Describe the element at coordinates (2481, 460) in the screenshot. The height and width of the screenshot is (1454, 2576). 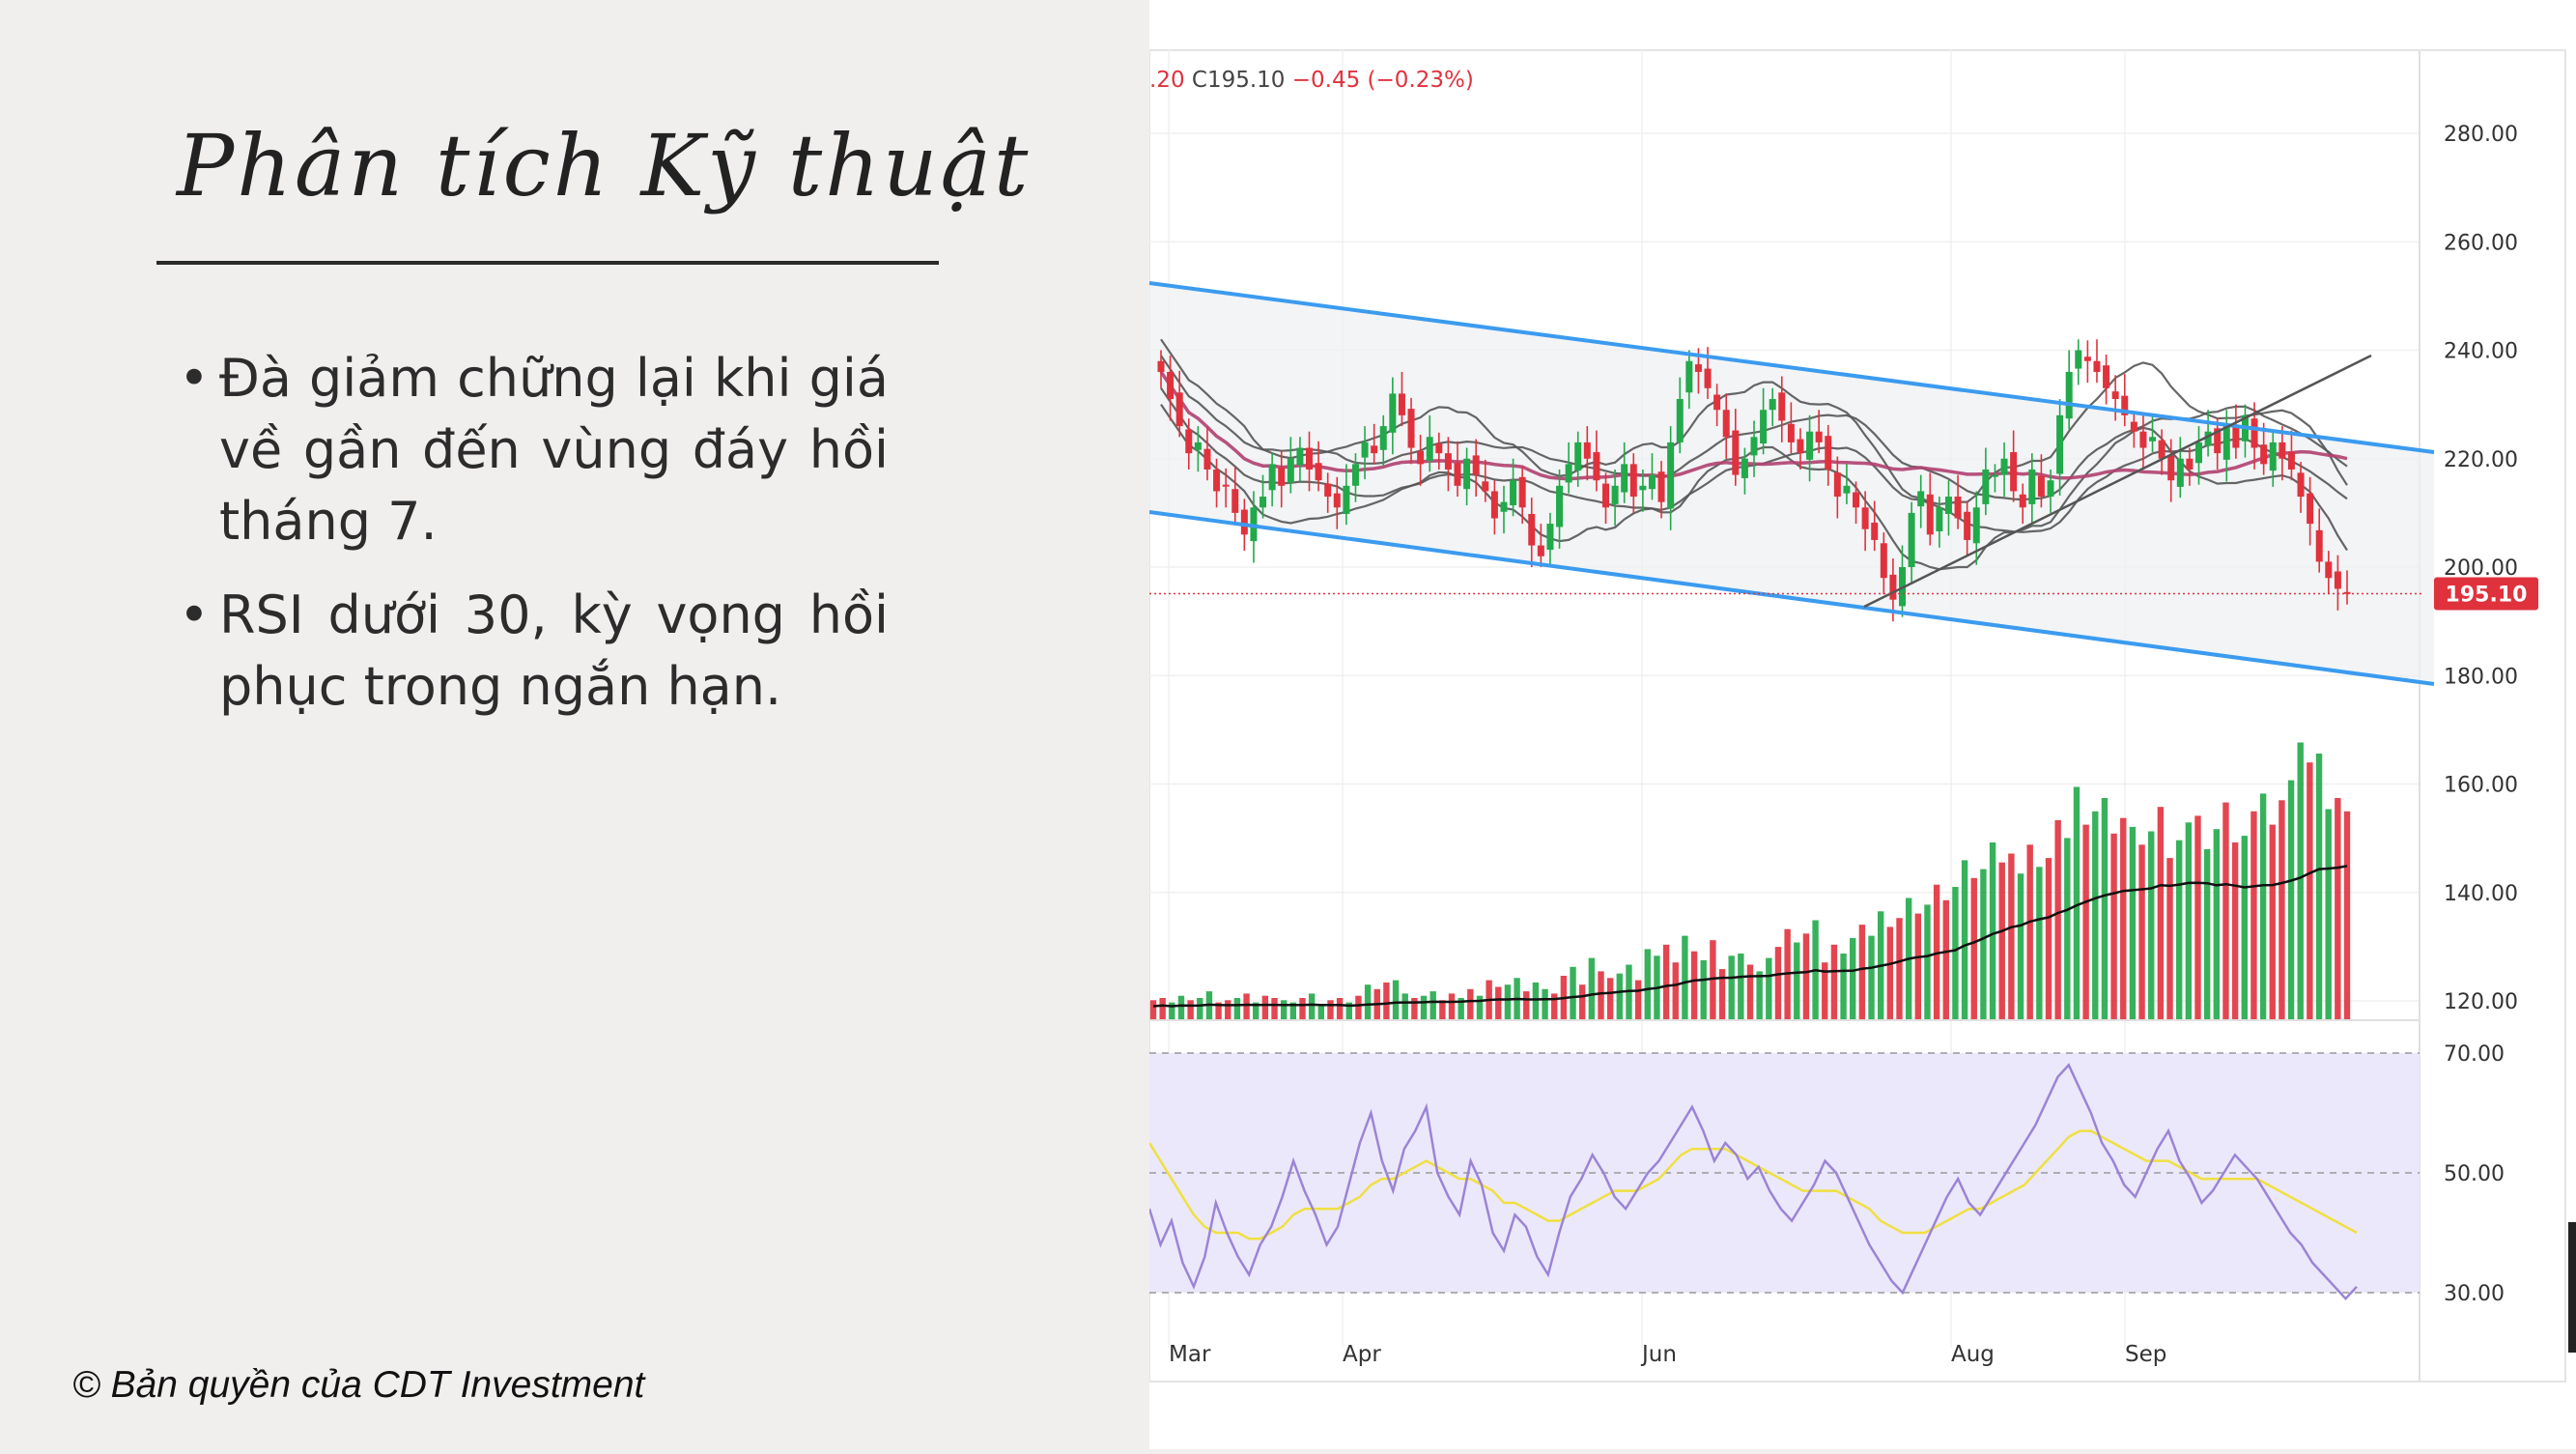
I see `price-tick-label: 220.00` at that location.